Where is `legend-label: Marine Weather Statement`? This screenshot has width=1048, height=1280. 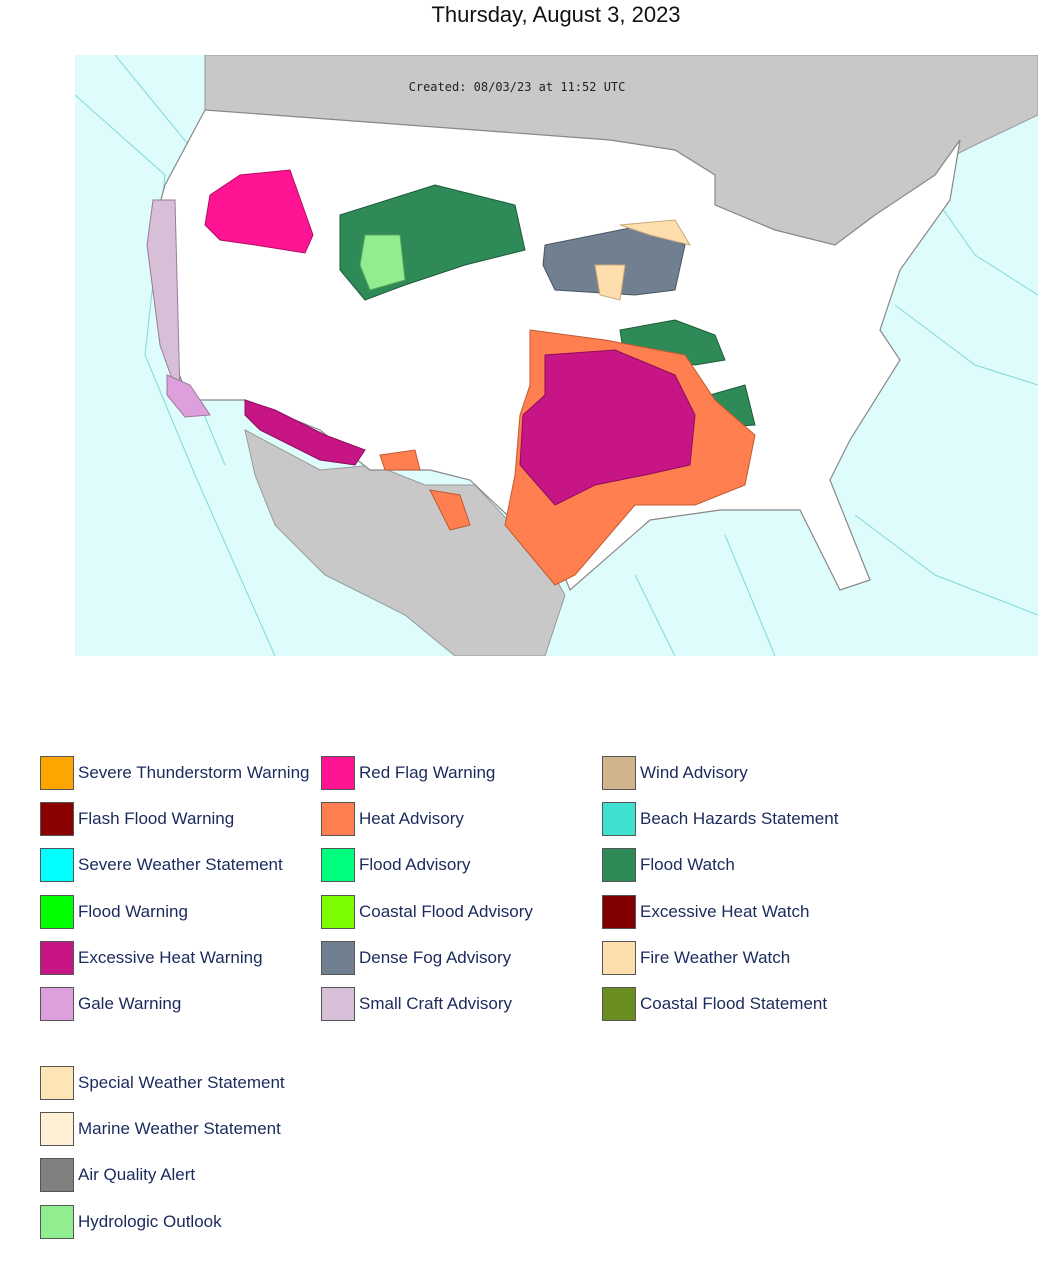 legend-label: Marine Weather Statement is located at coordinates (179, 1129).